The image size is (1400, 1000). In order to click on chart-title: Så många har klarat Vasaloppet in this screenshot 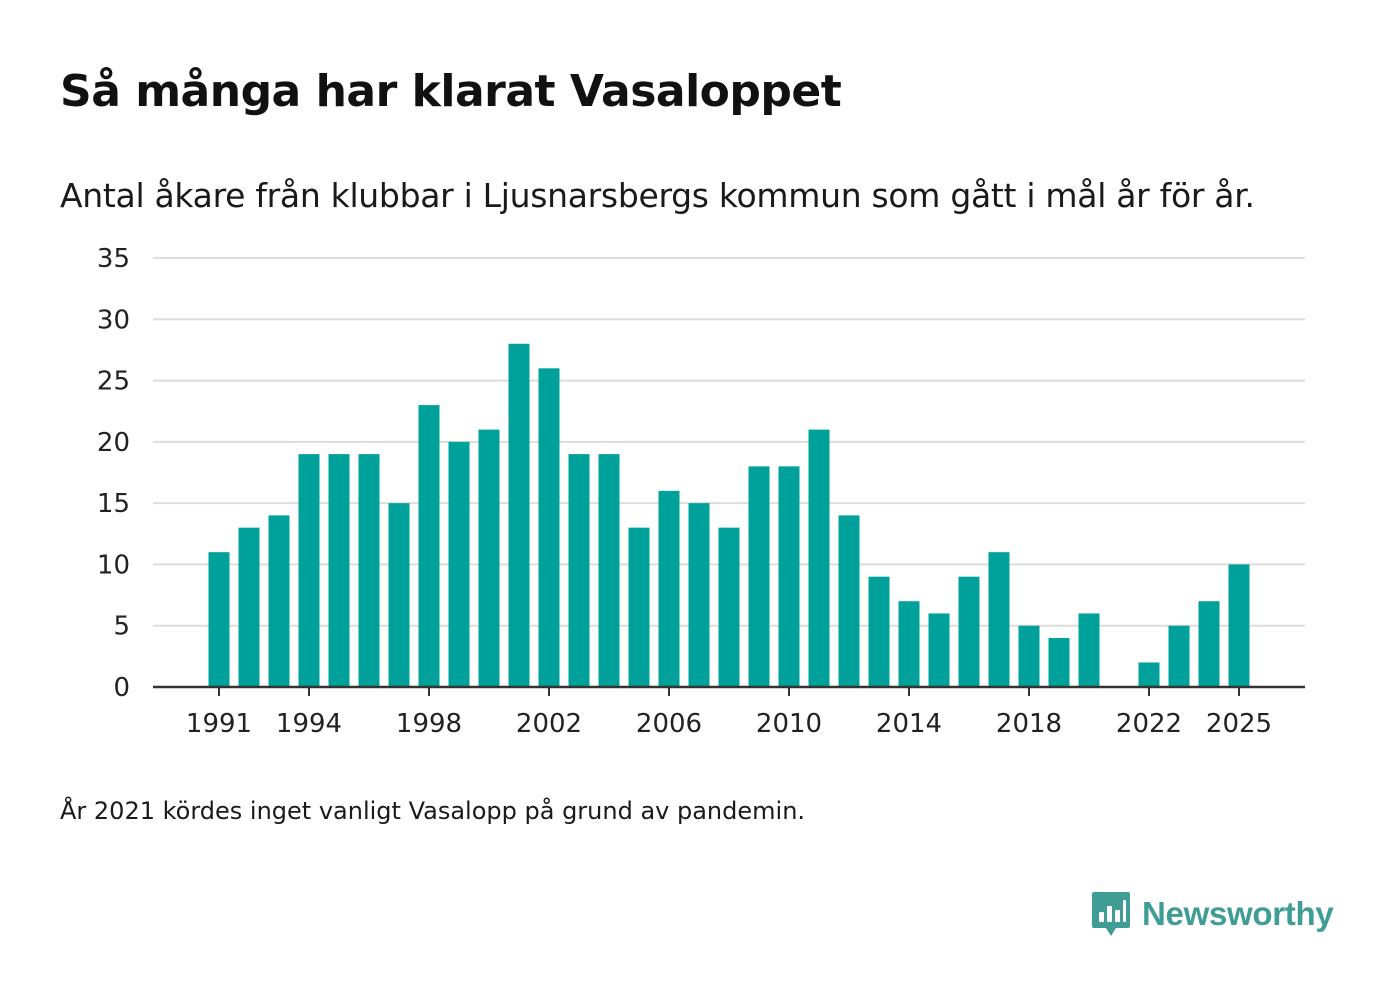, I will do `click(451, 91)`.